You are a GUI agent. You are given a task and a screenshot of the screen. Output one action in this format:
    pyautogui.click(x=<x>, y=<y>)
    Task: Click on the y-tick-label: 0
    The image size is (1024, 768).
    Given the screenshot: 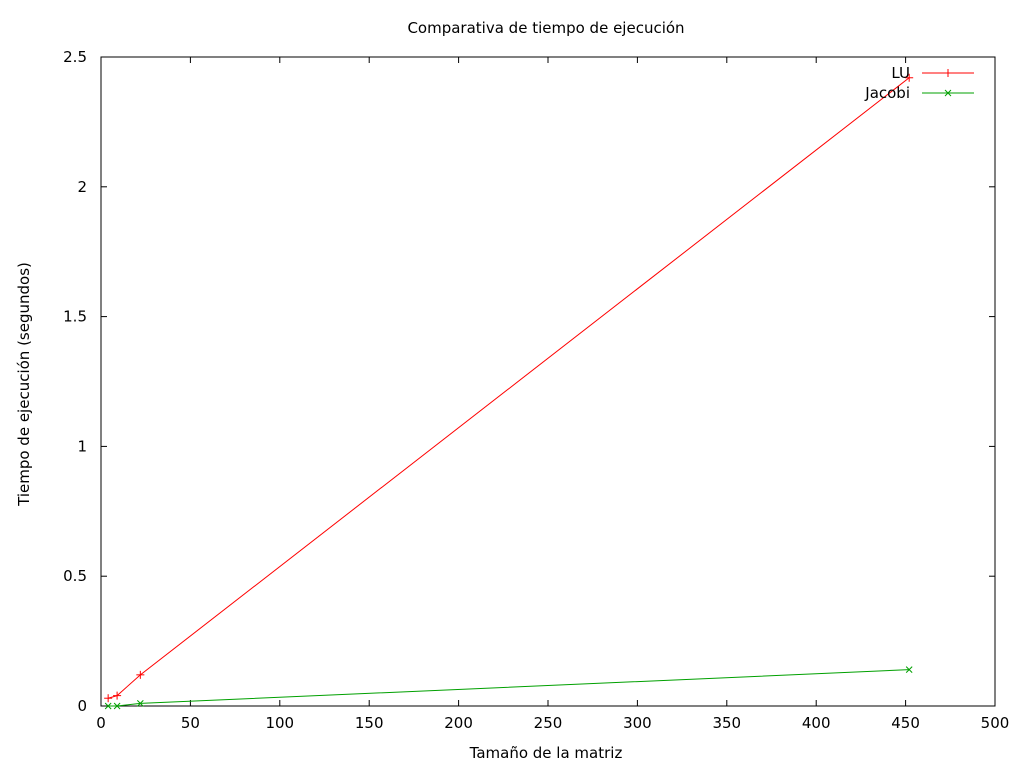 What is the action you would take?
    pyautogui.click(x=82, y=706)
    